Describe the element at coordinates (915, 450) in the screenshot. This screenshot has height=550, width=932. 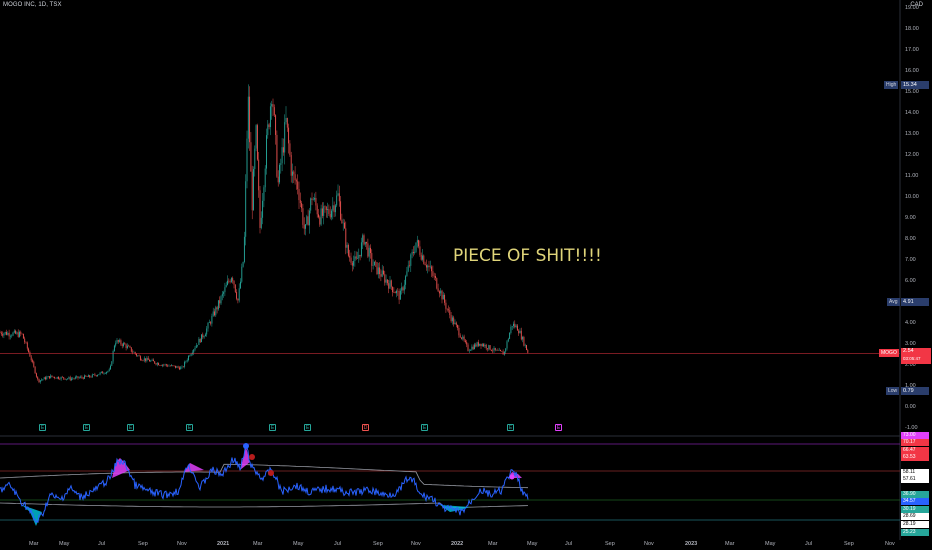
I see `oscillator-tag: 66.47` at that location.